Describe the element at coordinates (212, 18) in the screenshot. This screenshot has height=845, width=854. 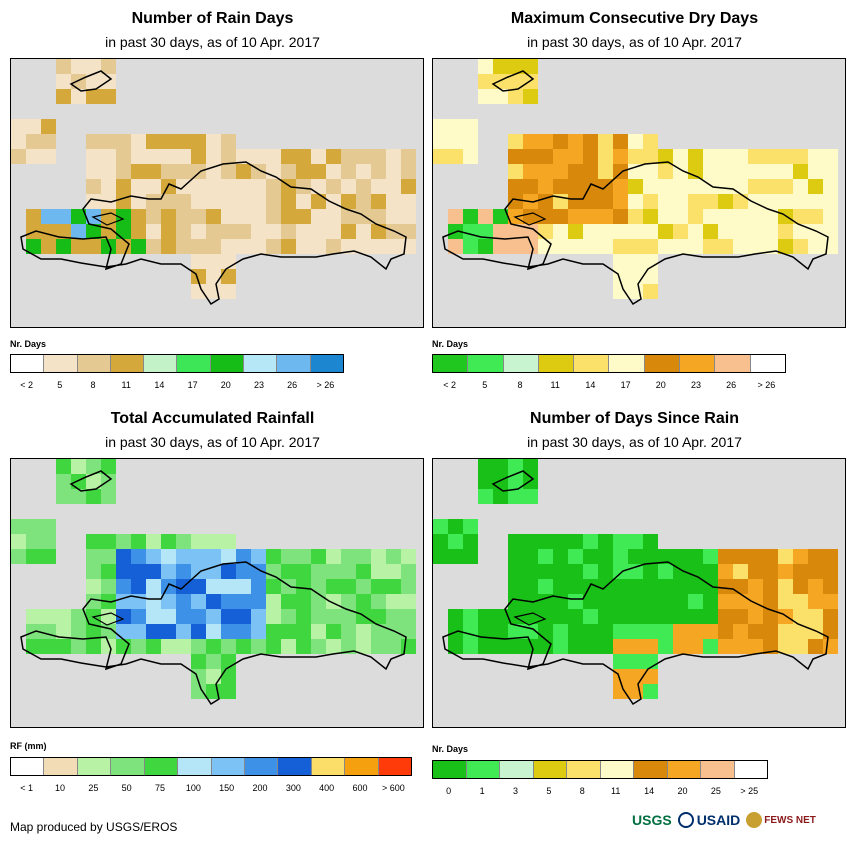
I see `panel-title: Number of Rain Days` at that location.